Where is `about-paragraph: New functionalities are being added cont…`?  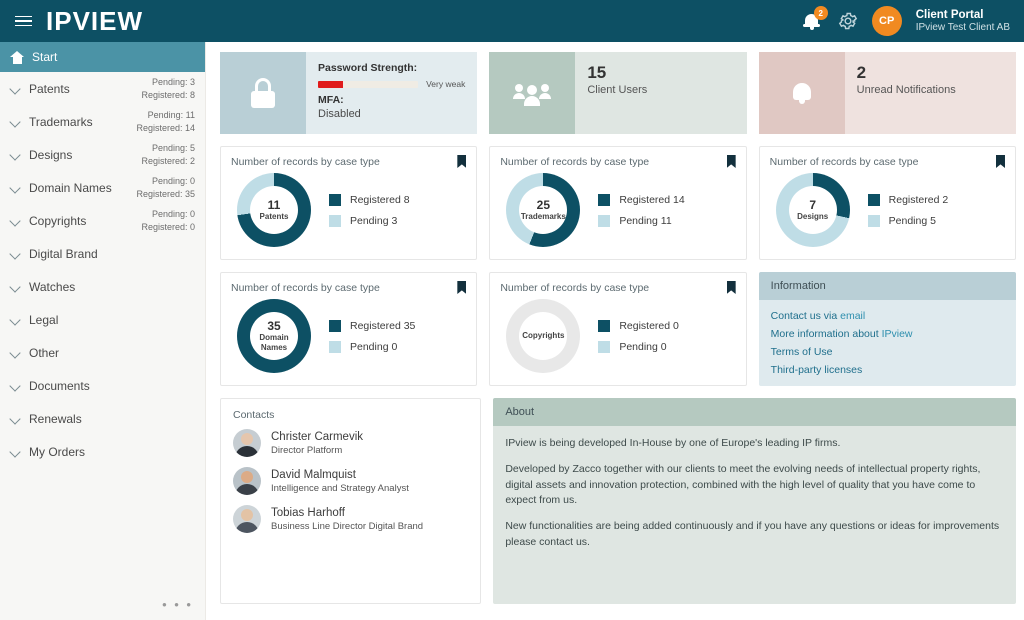
about-paragraph: New functionalities are being added cont… is located at coordinates (752, 534).